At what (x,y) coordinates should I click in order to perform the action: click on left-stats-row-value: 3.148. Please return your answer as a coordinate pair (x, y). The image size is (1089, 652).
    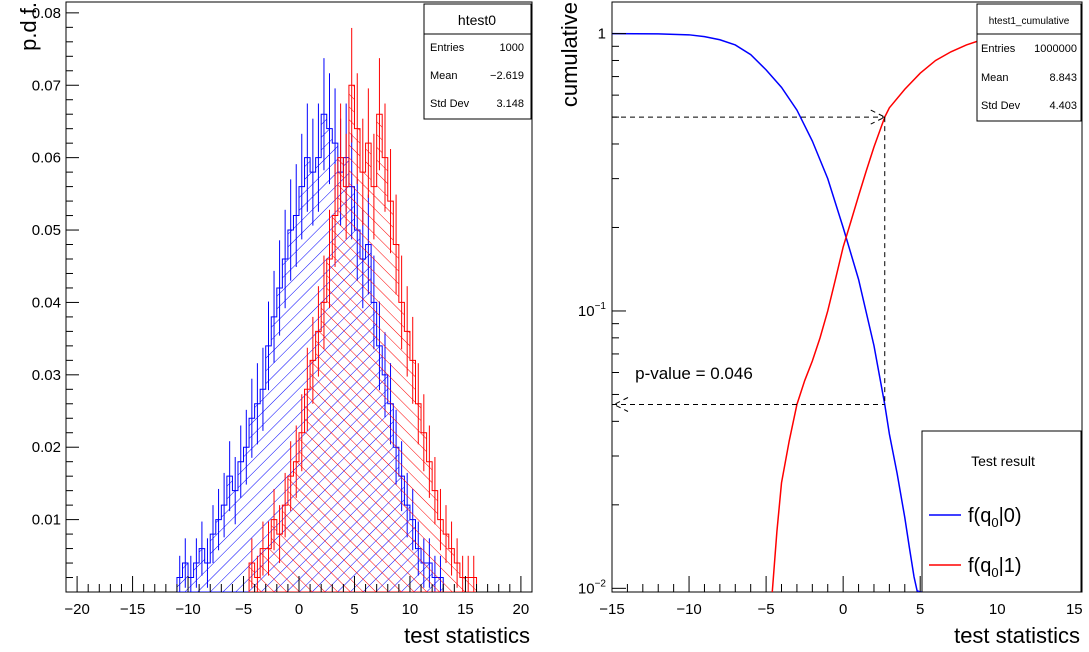
    Looking at the image, I should click on (510, 104).